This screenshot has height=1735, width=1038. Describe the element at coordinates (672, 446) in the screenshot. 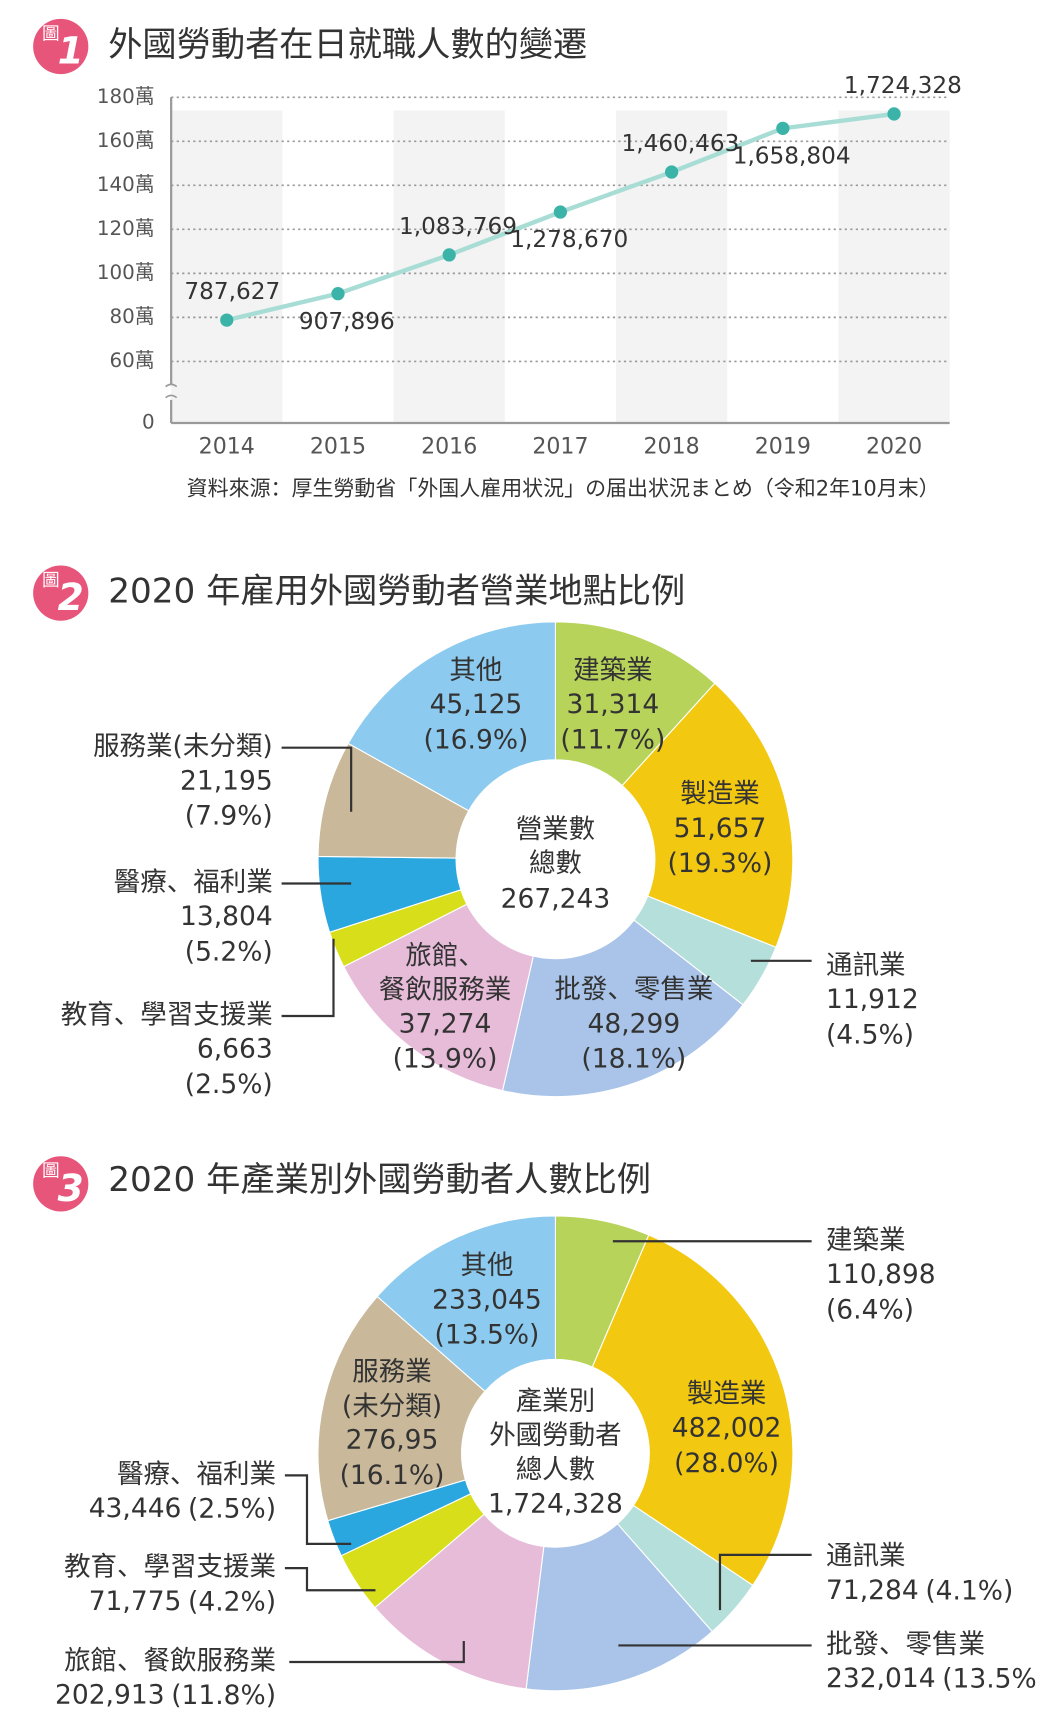

I see `x-tick-label: 2018` at that location.